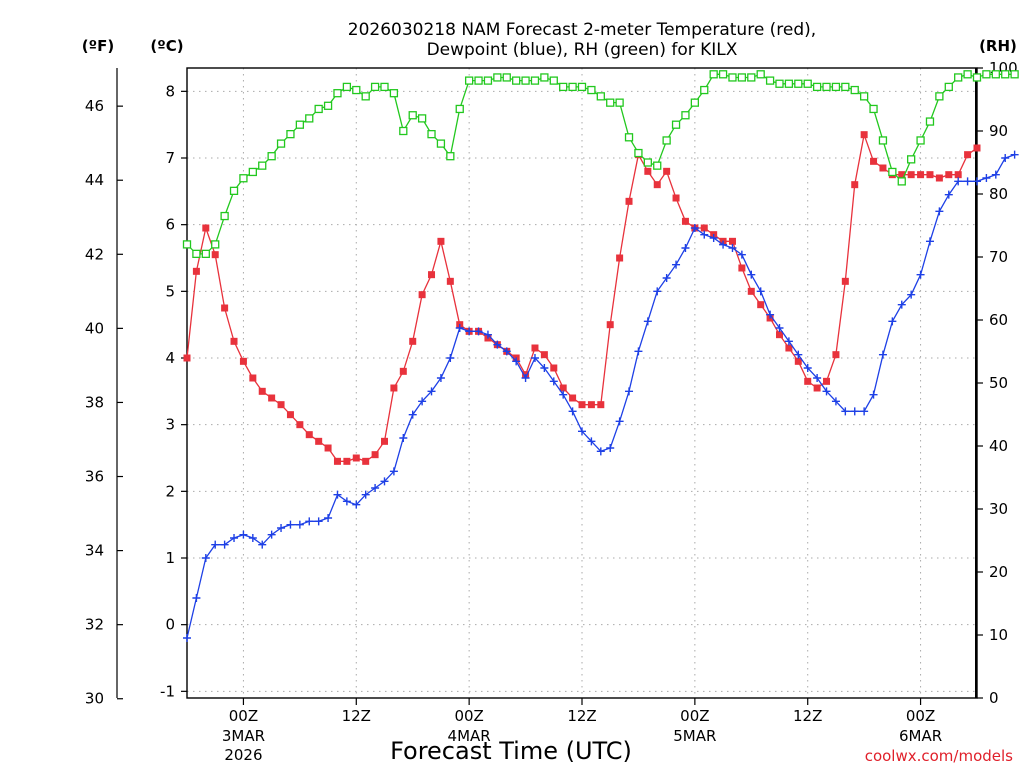 This screenshot has width=1024, height=768. What do you see at coordinates (694, 736) in the screenshot?
I see `x-tick-date-label: 5MAR` at bounding box center [694, 736].